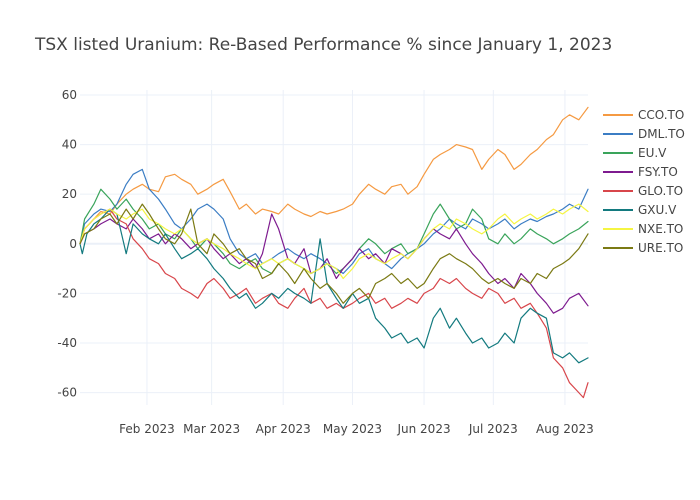  I want to click on series-line-eu-v, so click(334, 231).